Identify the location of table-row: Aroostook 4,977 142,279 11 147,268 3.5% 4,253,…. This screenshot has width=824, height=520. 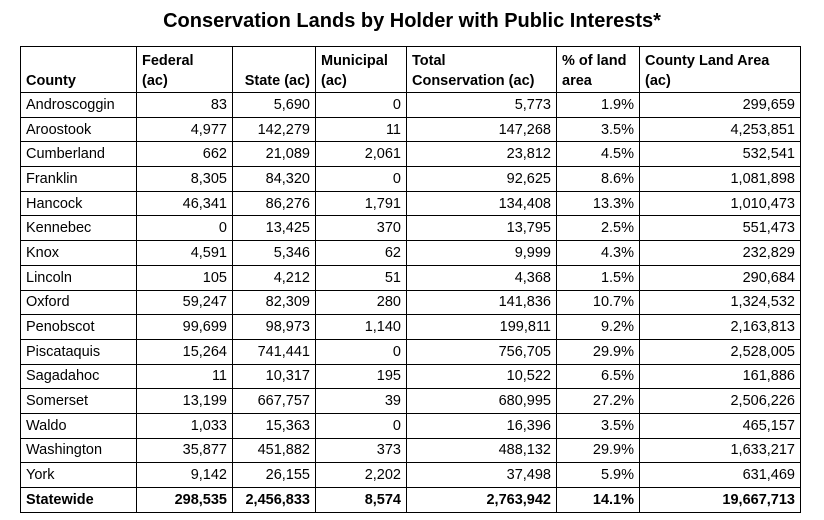
(410, 129).